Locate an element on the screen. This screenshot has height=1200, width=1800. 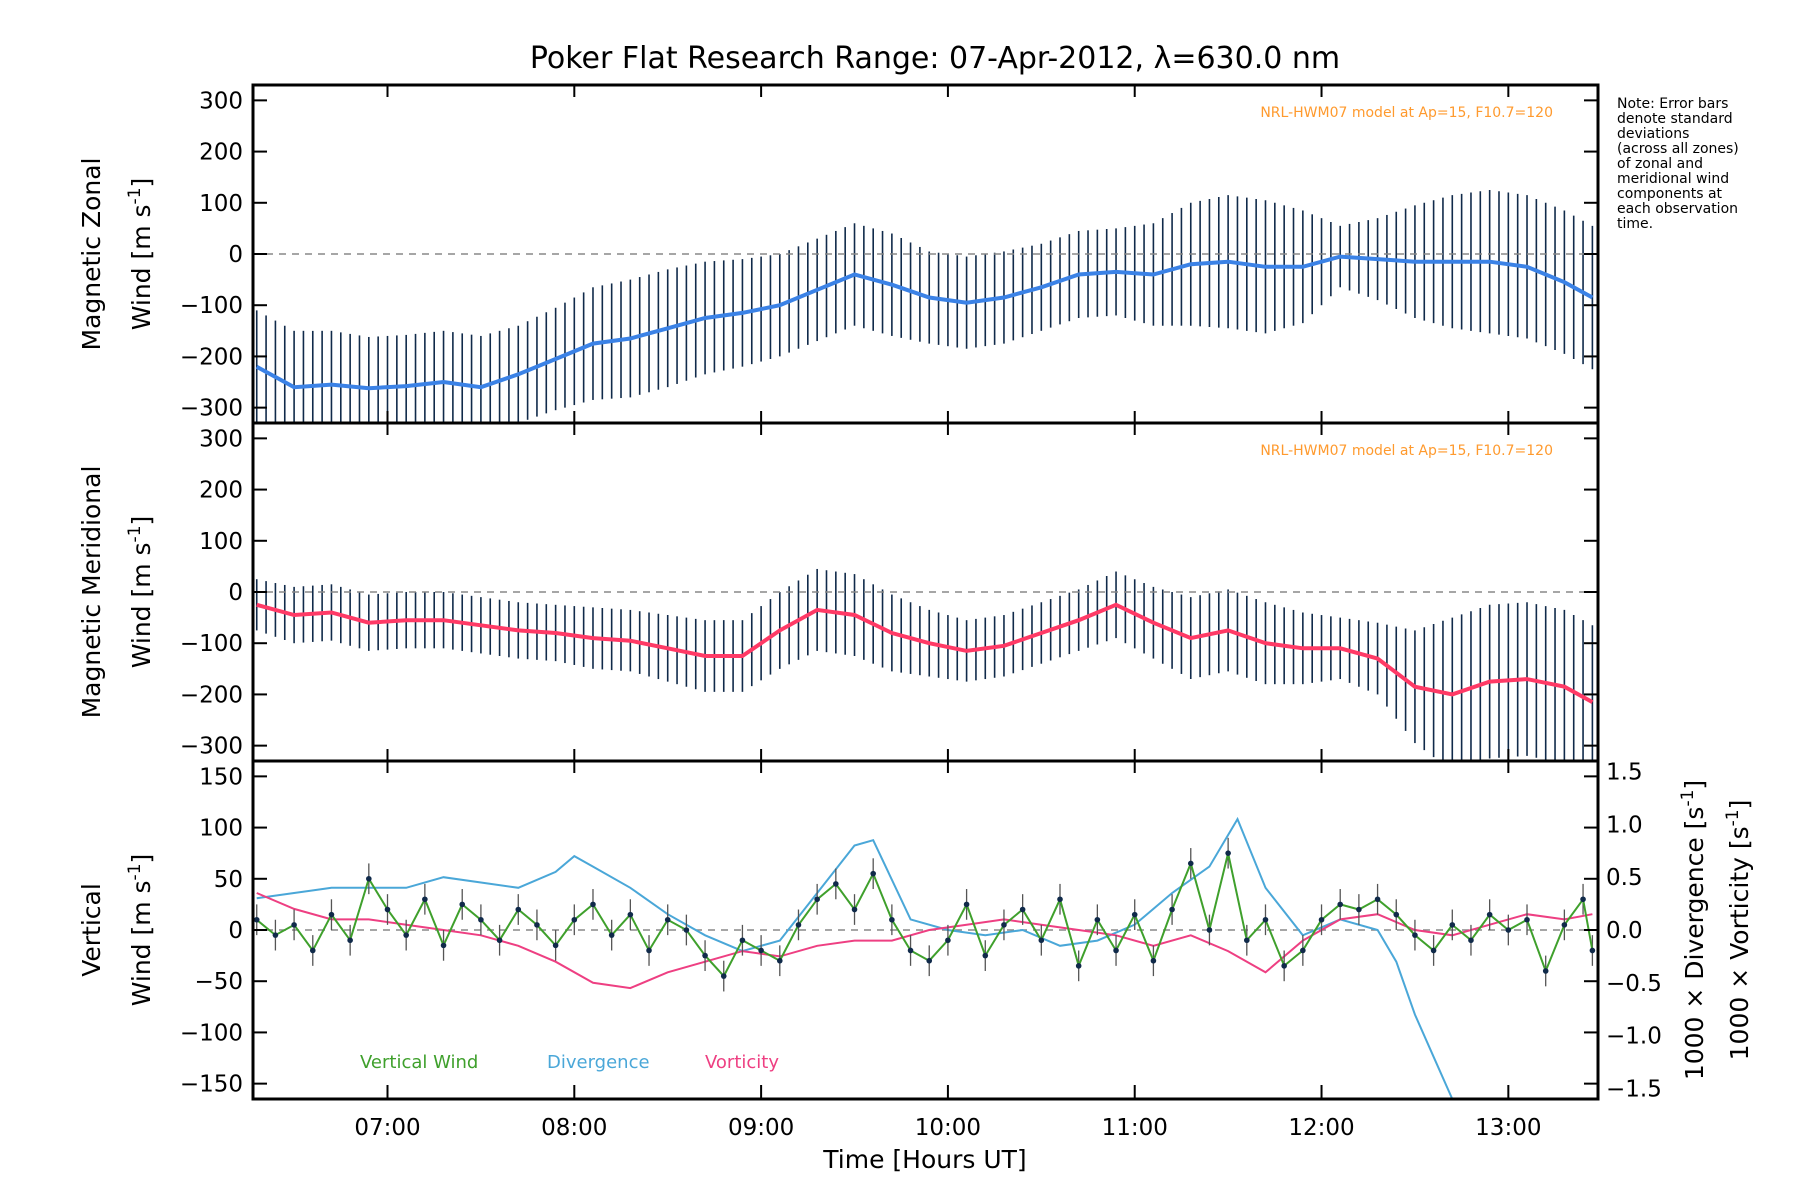
y2-tick-label: 0.5 is located at coordinates (1624, 878).